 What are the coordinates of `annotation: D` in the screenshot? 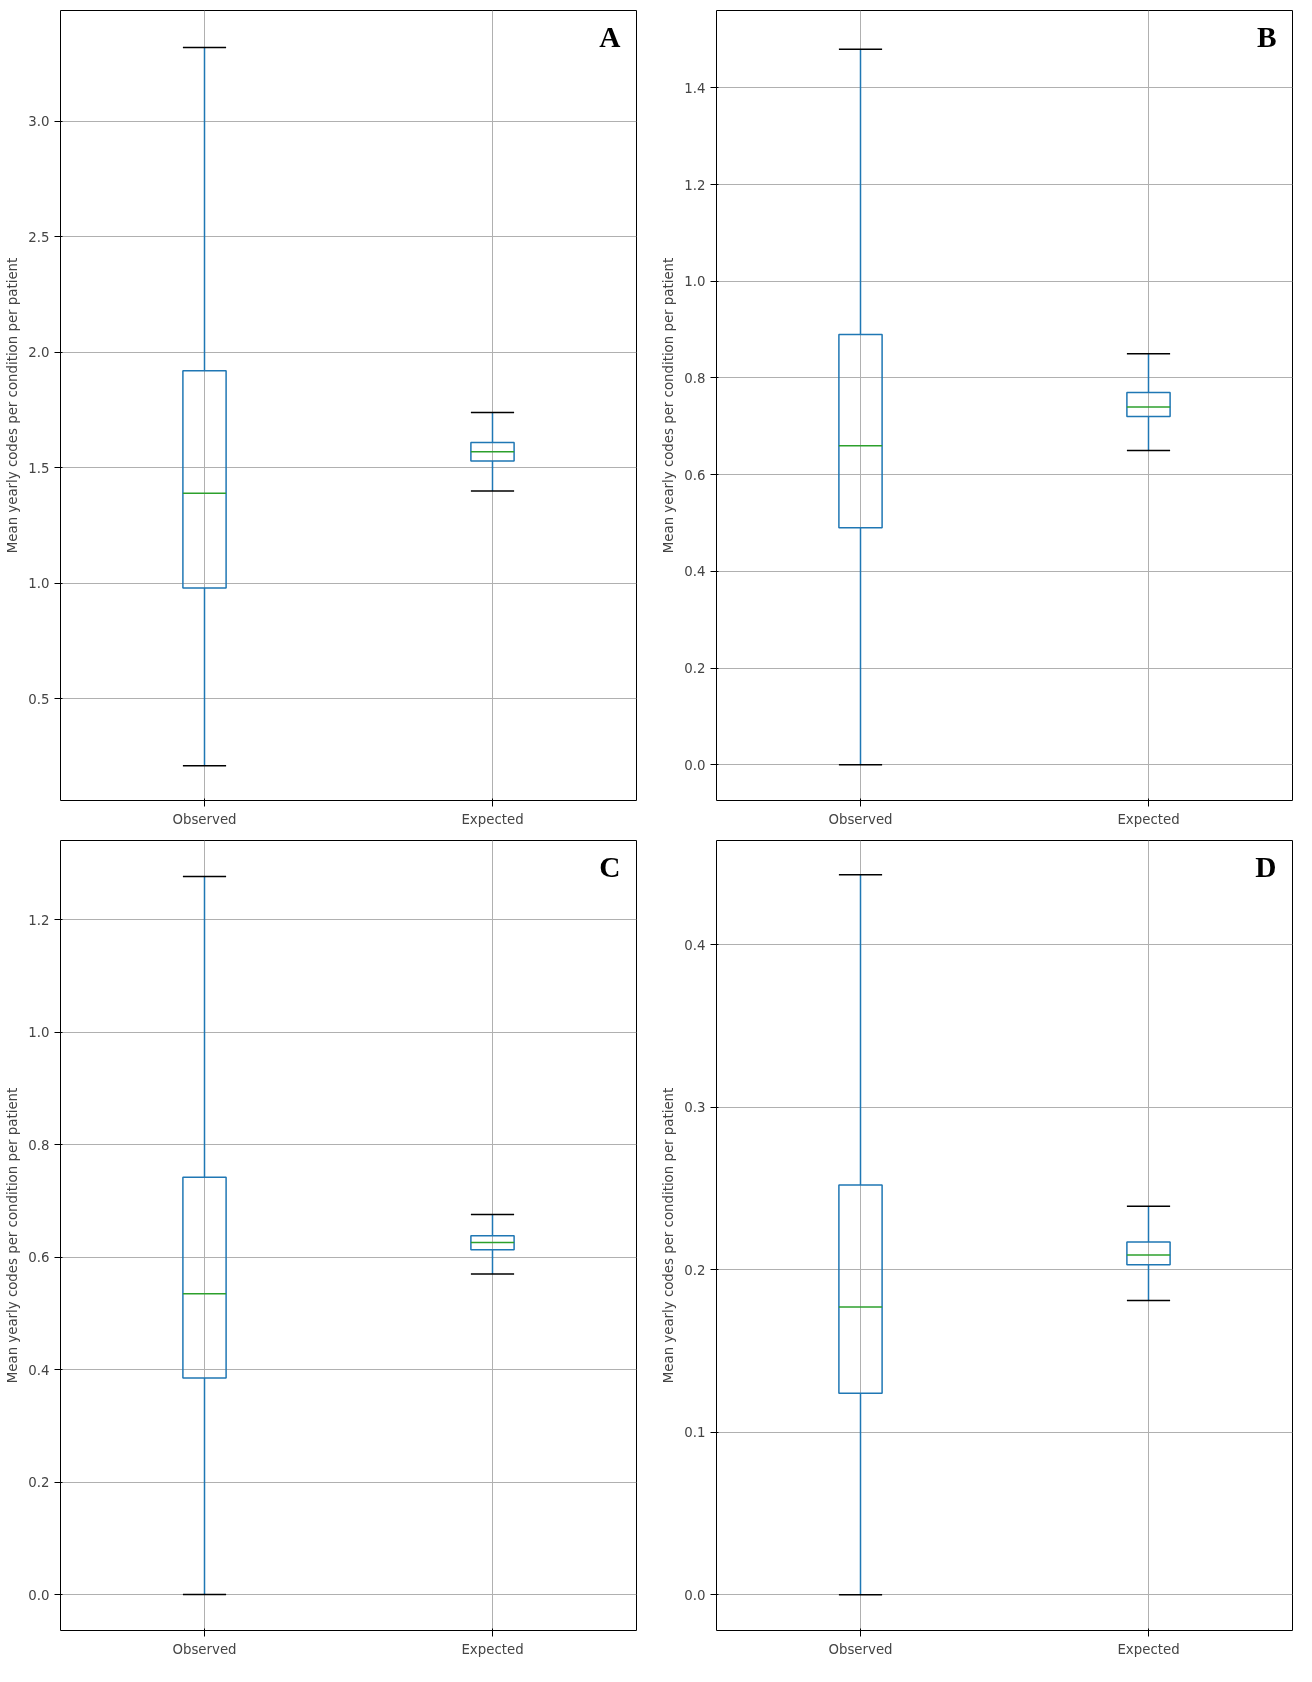 It's located at (1266, 866).